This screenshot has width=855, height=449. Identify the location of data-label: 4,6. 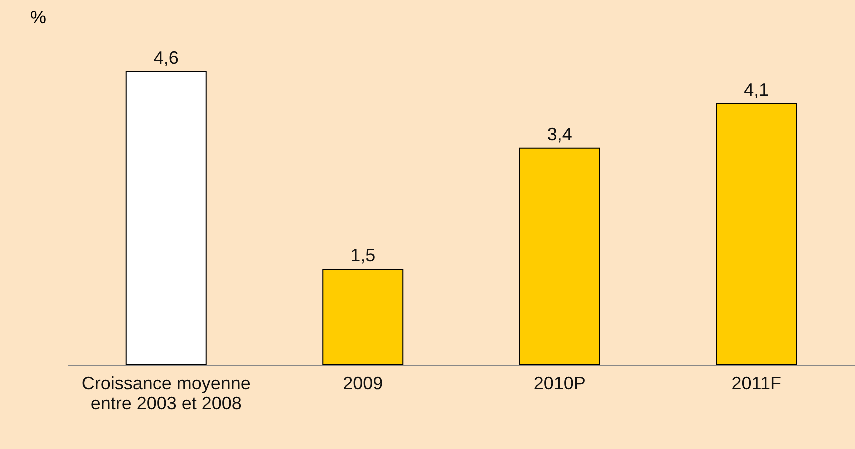
(166, 58).